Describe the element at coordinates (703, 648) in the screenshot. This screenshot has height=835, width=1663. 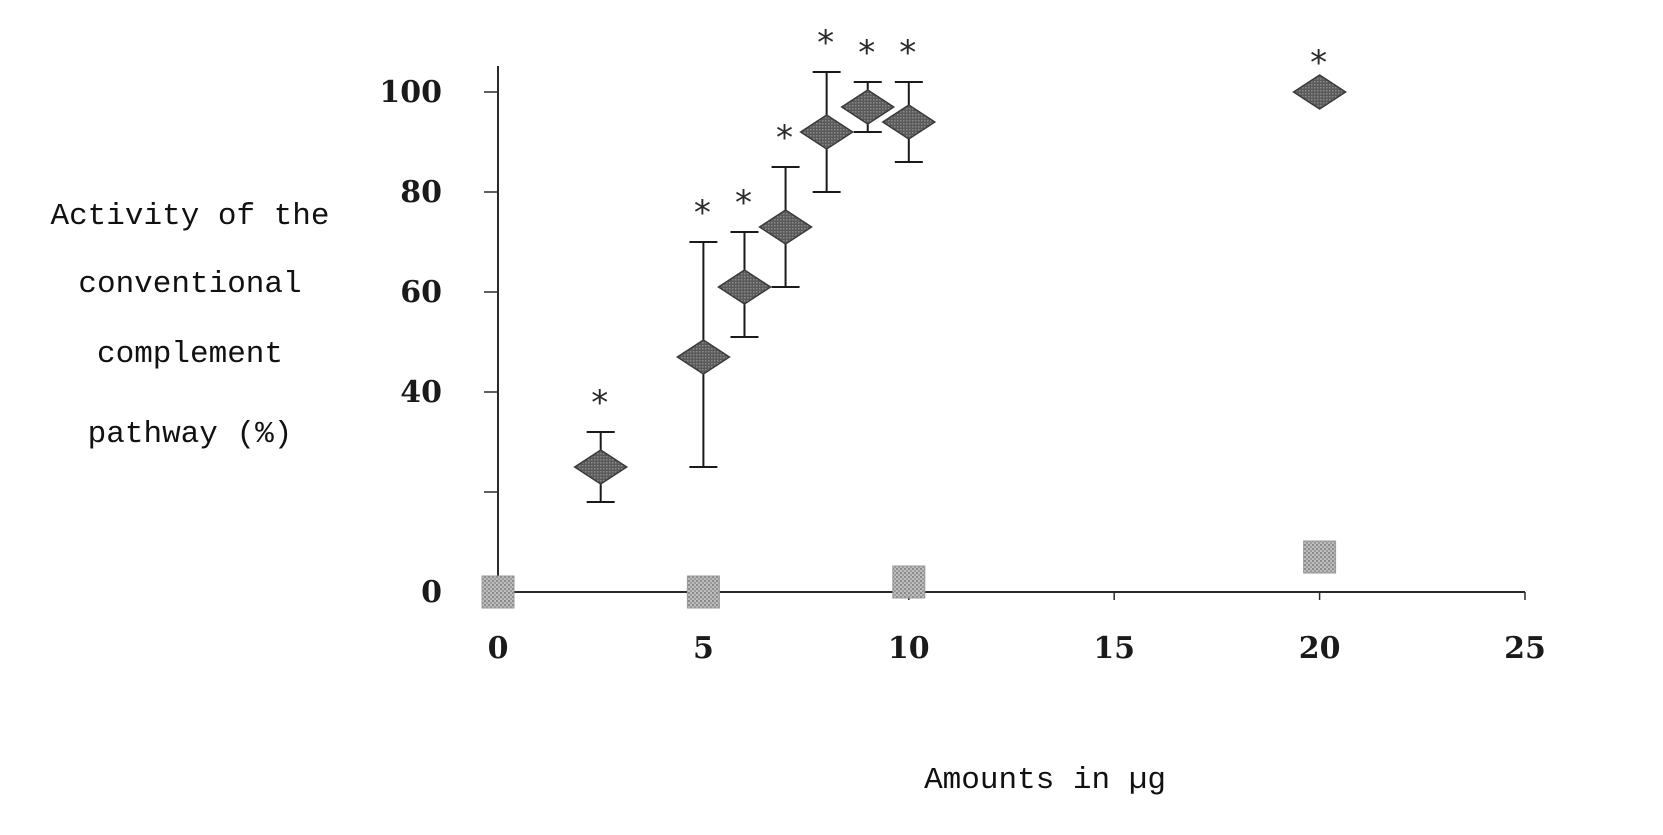
I see `x-tick-label: 5` at that location.